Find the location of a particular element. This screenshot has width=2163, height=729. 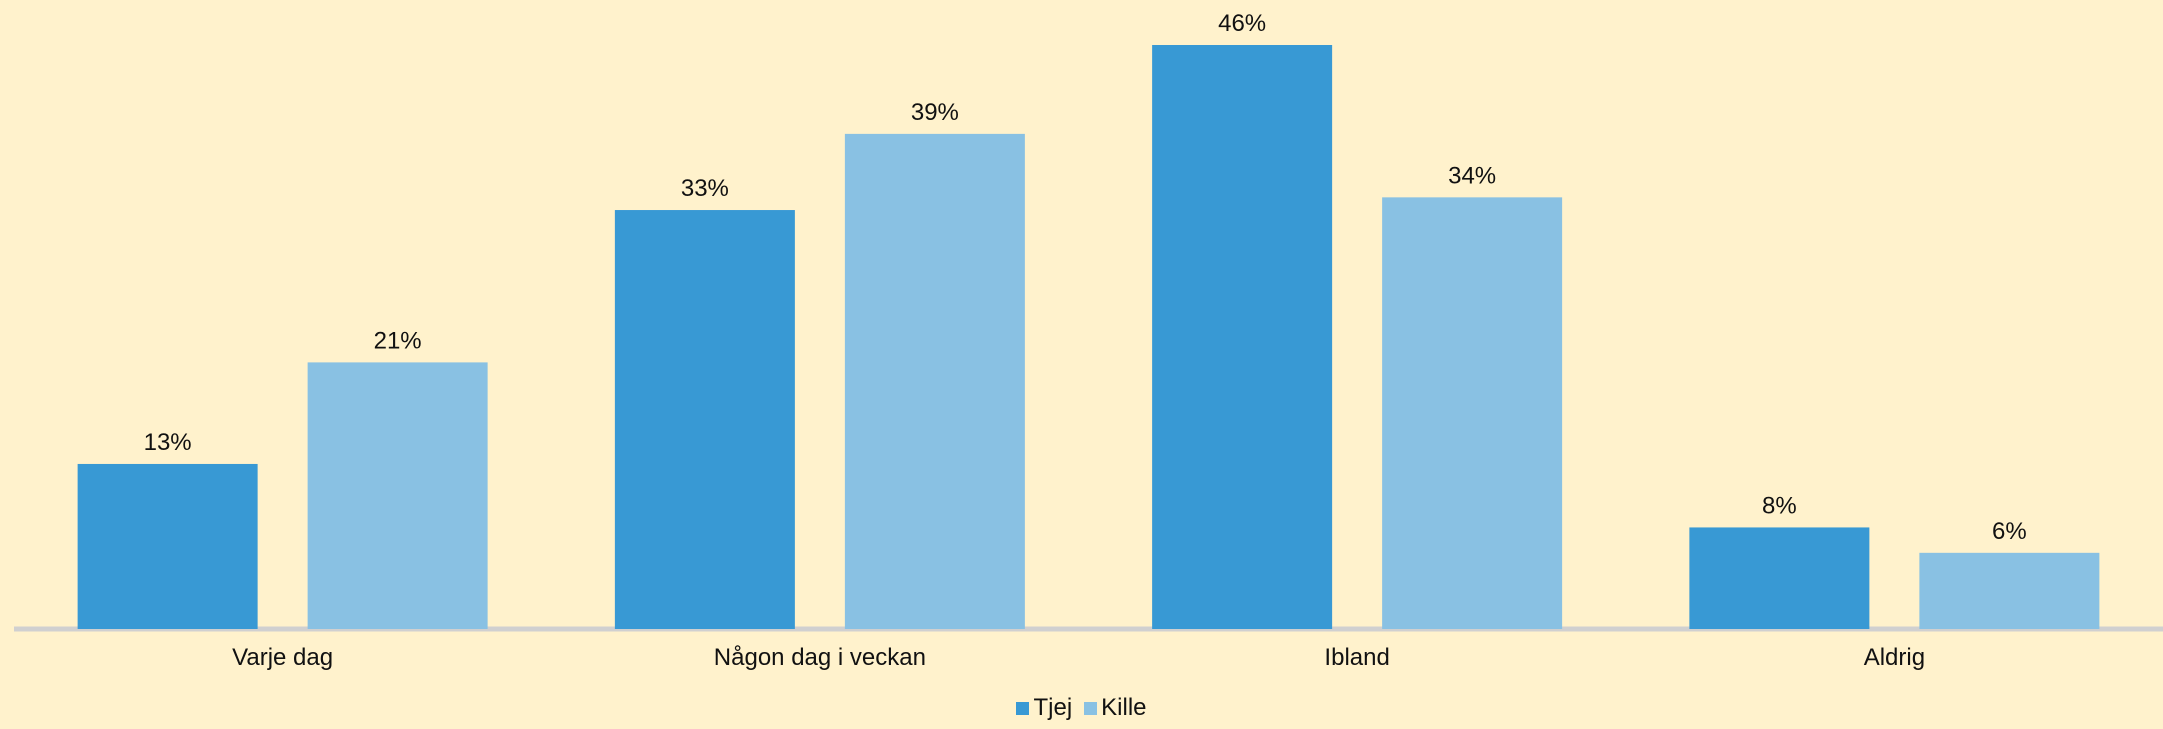

category-label-1: Någon dag i veckan is located at coordinates (820, 657).